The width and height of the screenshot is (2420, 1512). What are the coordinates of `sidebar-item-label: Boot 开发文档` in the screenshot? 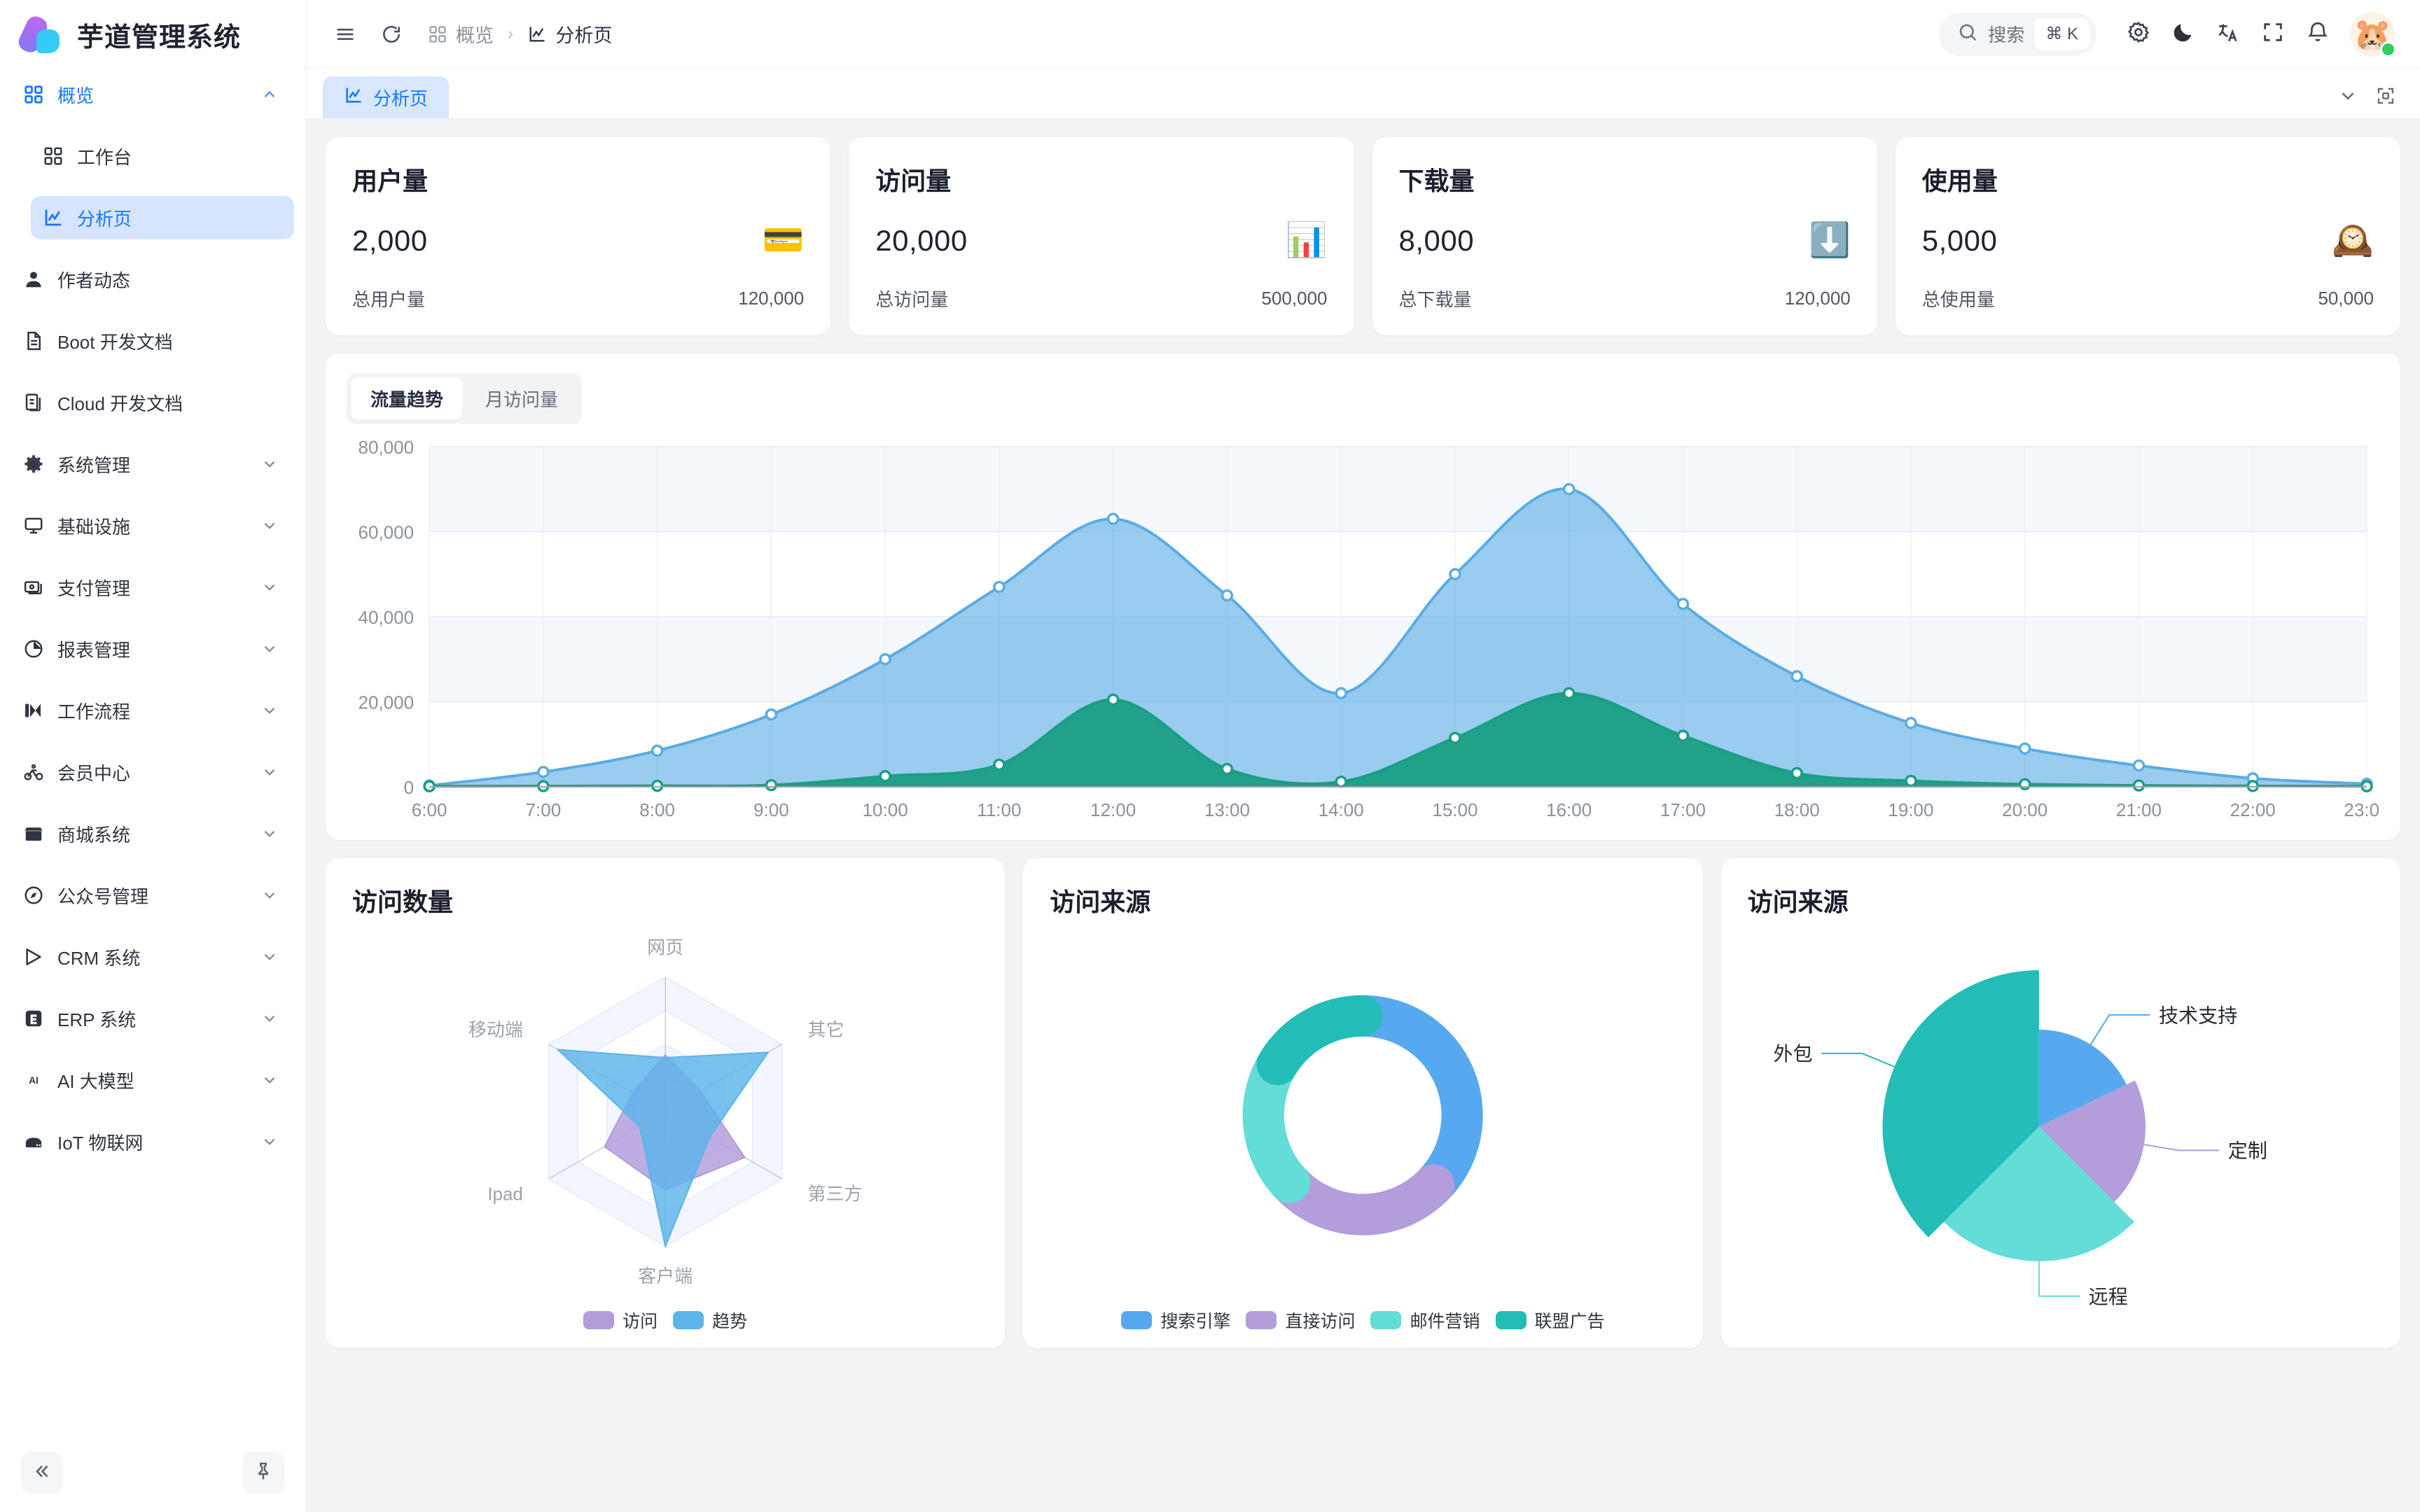 It's located at (115, 342).